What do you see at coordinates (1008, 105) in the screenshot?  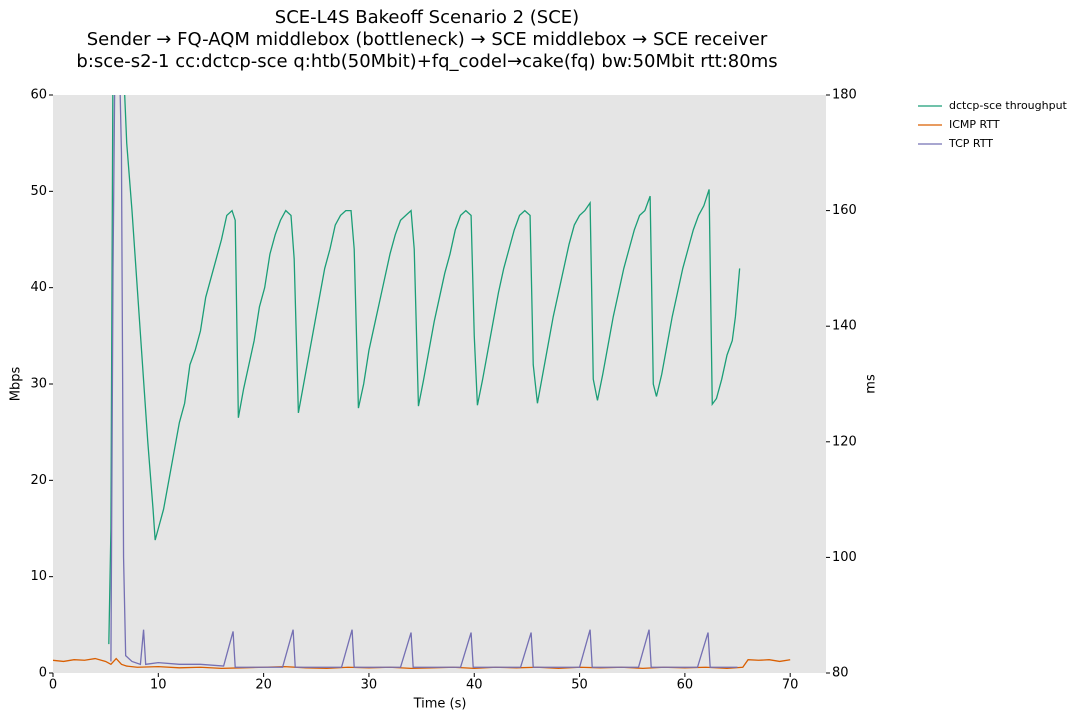 I see `legend-label: dctcp-sce throughput` at bounding box center [1008, 105].